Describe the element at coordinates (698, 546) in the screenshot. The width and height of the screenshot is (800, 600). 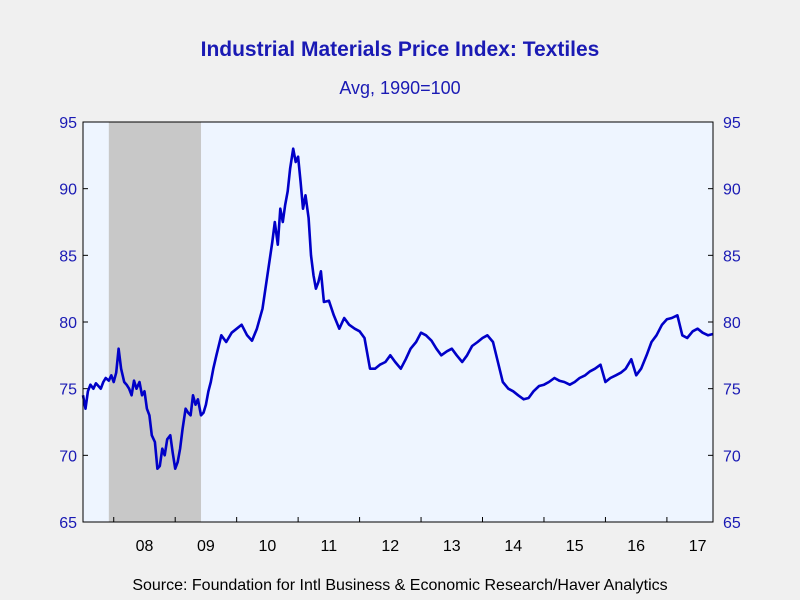
I see `x-tick-label: 17` at that location.